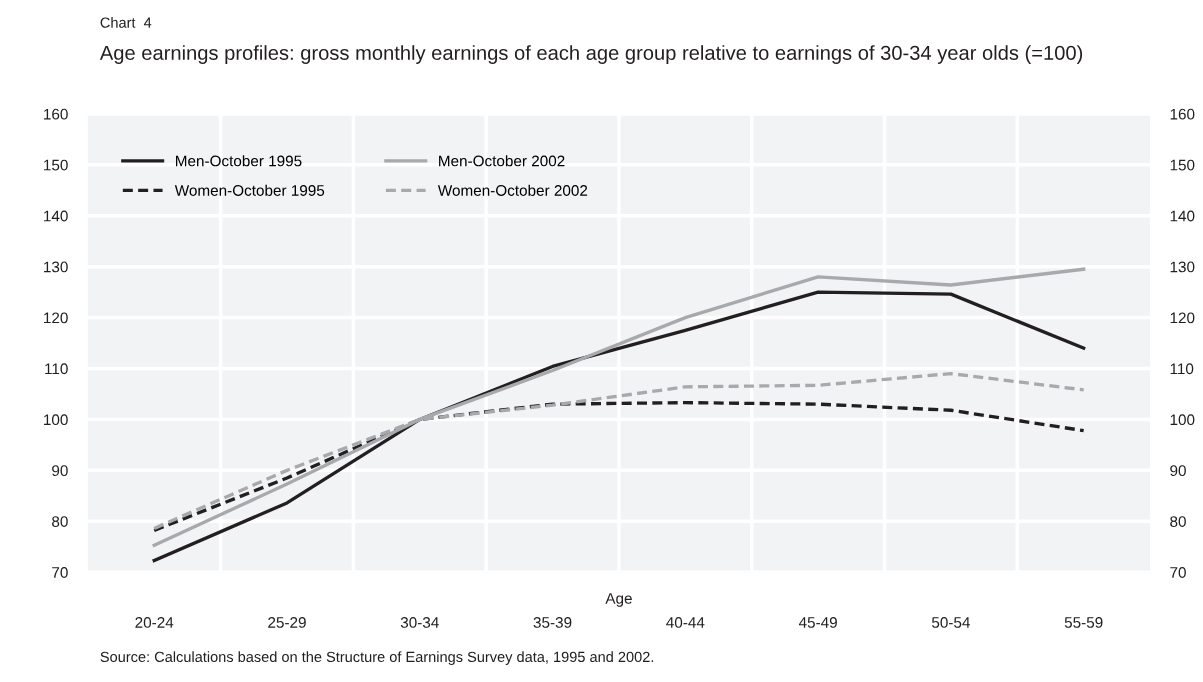  Describe the element at coordinates (1182, 267) in the screenshot. I see `y2-tick-label: 130` at that location.